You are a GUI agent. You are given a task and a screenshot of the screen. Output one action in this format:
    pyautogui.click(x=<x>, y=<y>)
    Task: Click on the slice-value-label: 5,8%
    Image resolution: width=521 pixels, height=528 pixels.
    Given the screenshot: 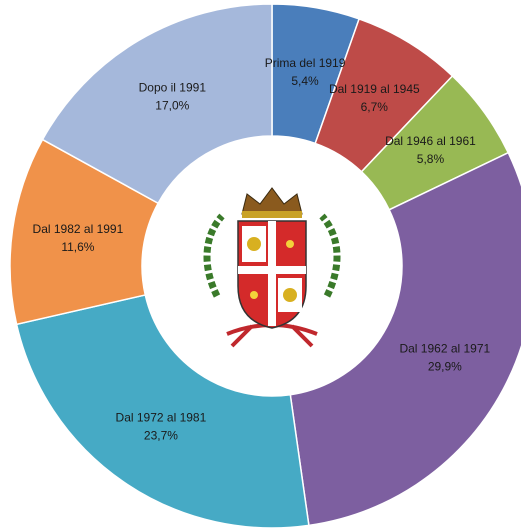 What is the action you would take?
    pyautogui.click(x=431, y=159)
    